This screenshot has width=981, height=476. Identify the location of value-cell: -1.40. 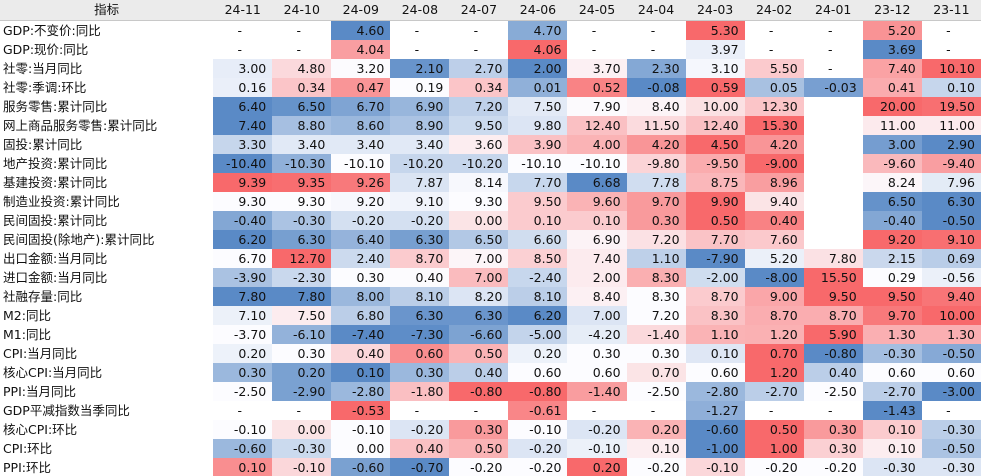
(597, 391).